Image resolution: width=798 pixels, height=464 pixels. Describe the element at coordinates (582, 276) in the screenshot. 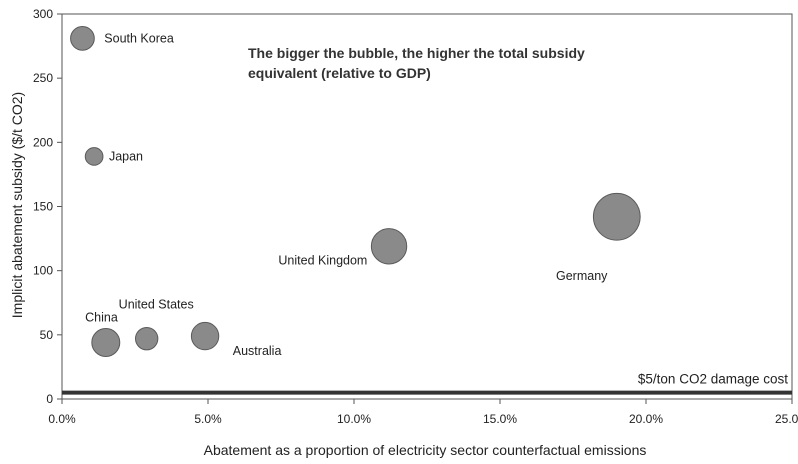

I see `label-germany: Germany` at that location.